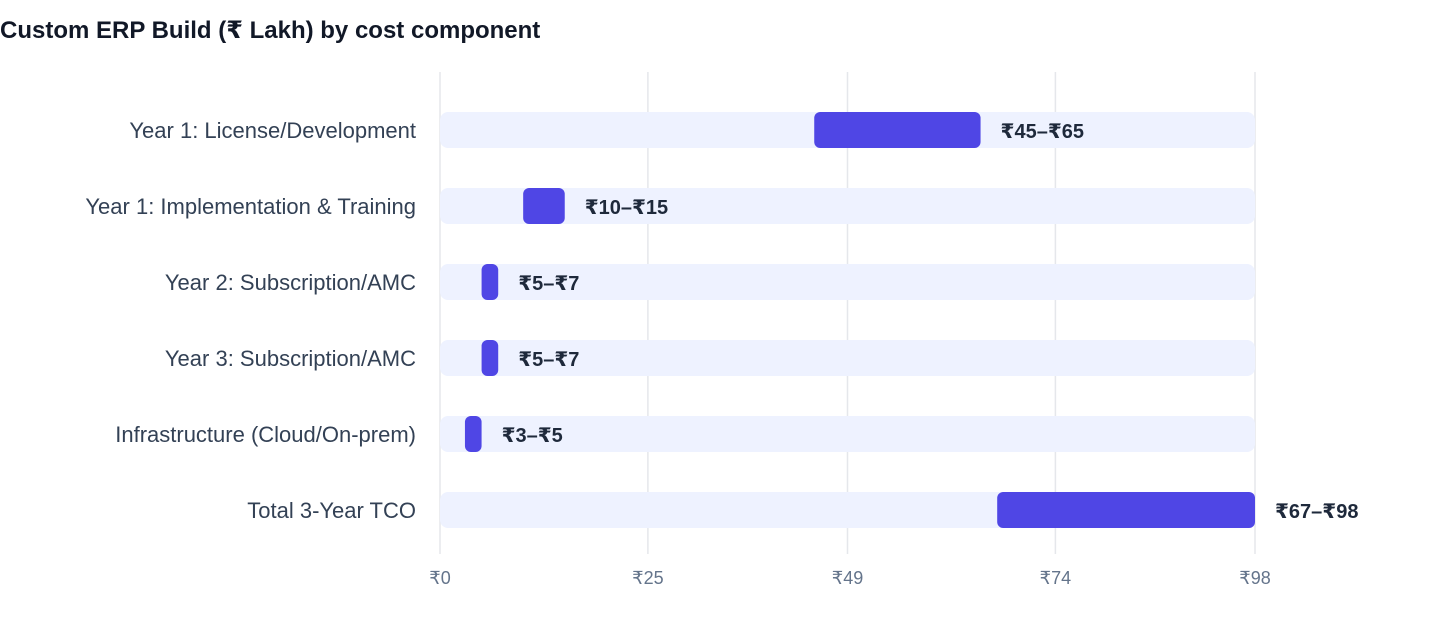 The width and height of the screenshot is (1440, 641). What do you see at coordinates (1316, 512) in the screenshot?
I see `value-label: ₹67–₹98` at bounding box center [1316, 512].